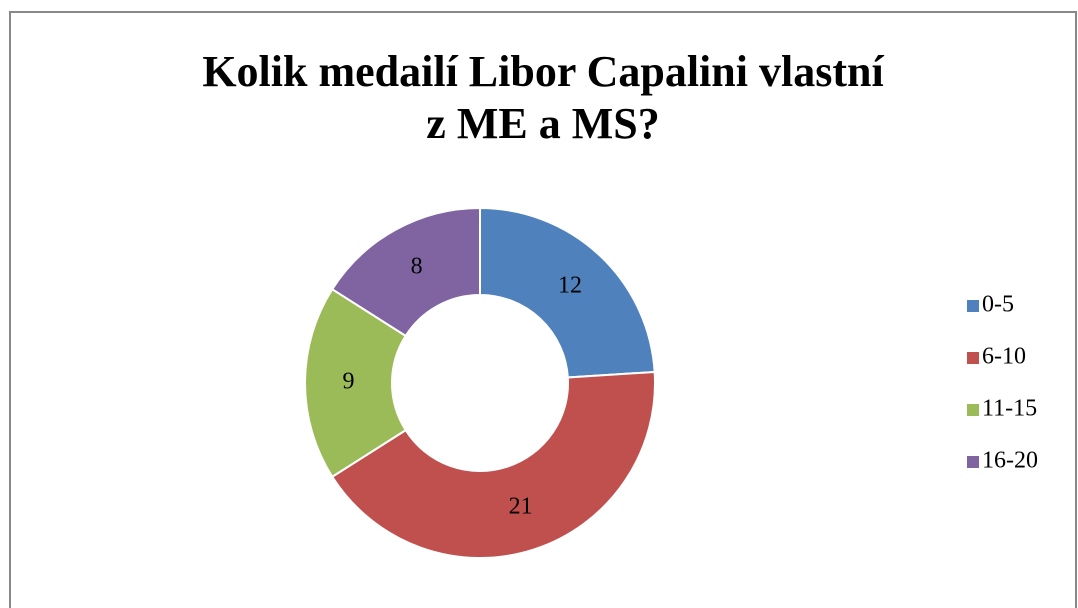 Image resolution: width=1078 pixels, height=608 pixels. I want to click on legend-label: 16-20, so click(1010, 461).